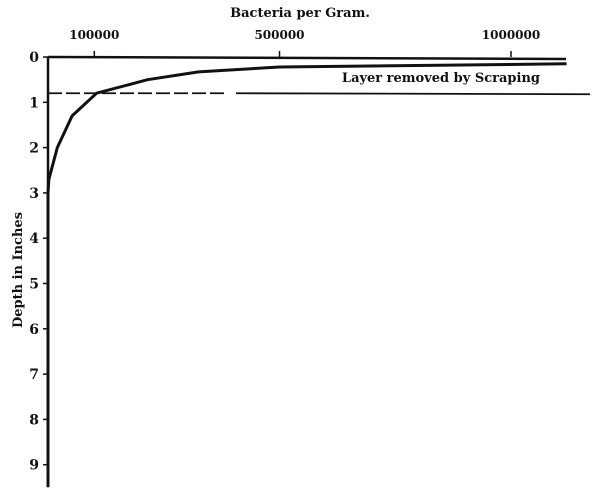 This screenshot has width=600, height=495. I want to click on chart-title: Bacteria per Gram., so click(300, 13).